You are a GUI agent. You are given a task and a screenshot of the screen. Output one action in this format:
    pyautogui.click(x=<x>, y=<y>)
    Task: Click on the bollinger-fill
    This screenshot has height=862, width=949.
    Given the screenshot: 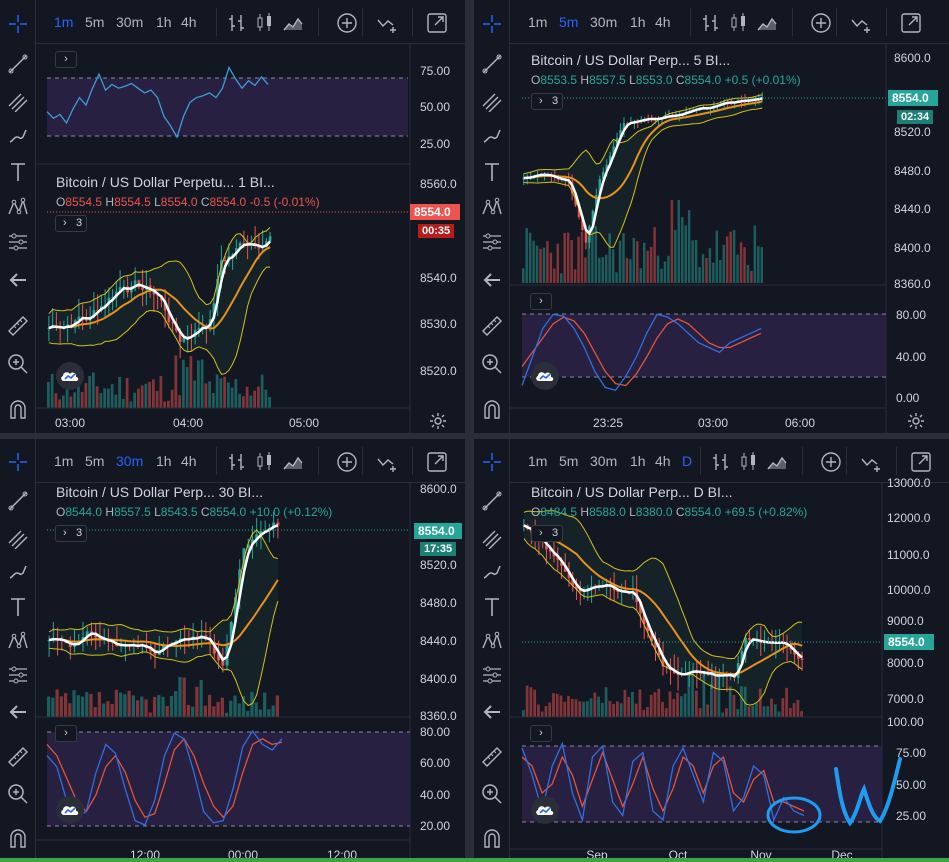 What is the action you would take?
    pyautogui.click(x=643, y=171)
    